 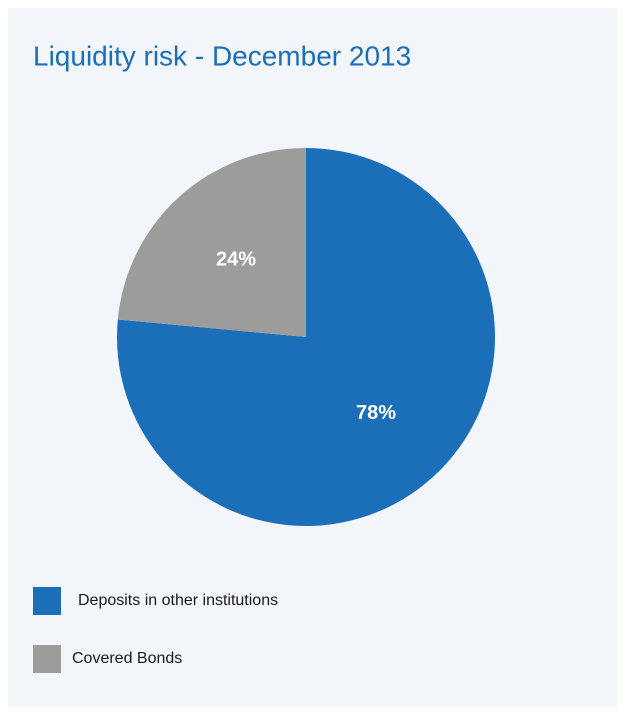 What do you see at coordinates (127, 658) in the screenshot?
I see `legend-label: Covered Bonds` at bounding box center [127, 658].